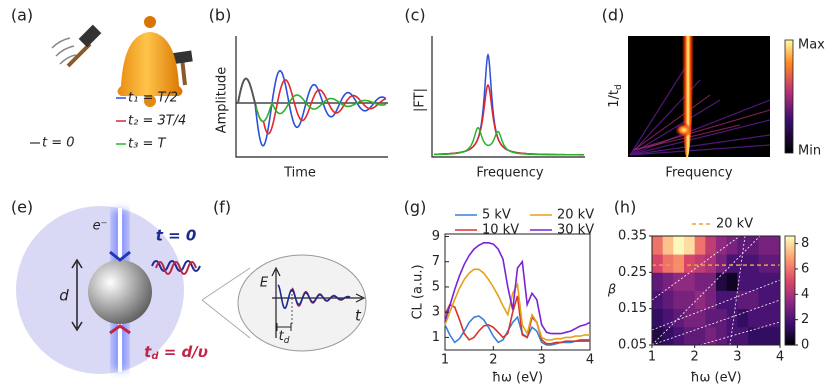  What do you see at coordinates (698, 173) in the screenshot?
I see `x-axis-label: Frequency` at bounding box center [698, 173].